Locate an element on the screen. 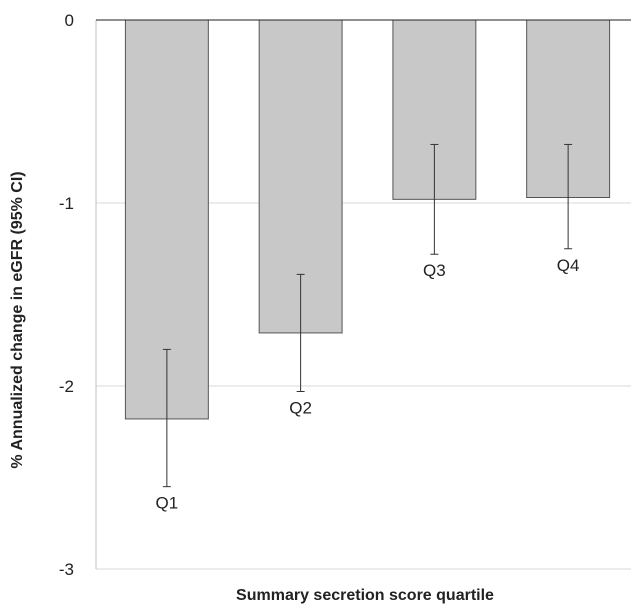 The height and width of the screenshot is (611, 642). category-label: Q3 is located at coordinates (434, 270).